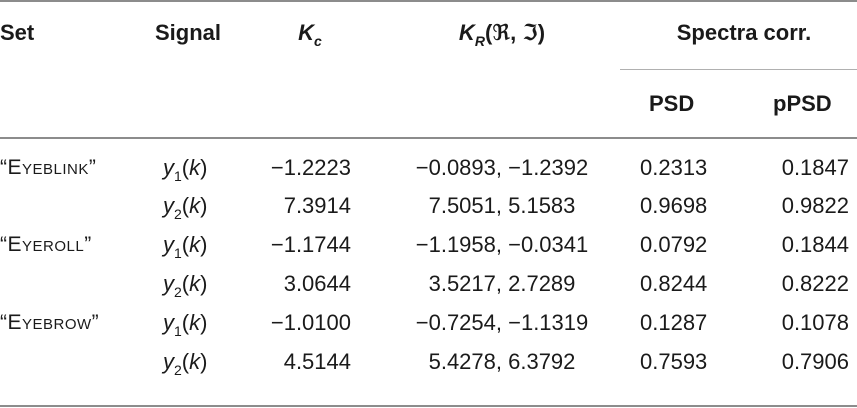 This screenshot has height=408, width=857. I want to click on kc-value: −1.2223, so click(310, 167).